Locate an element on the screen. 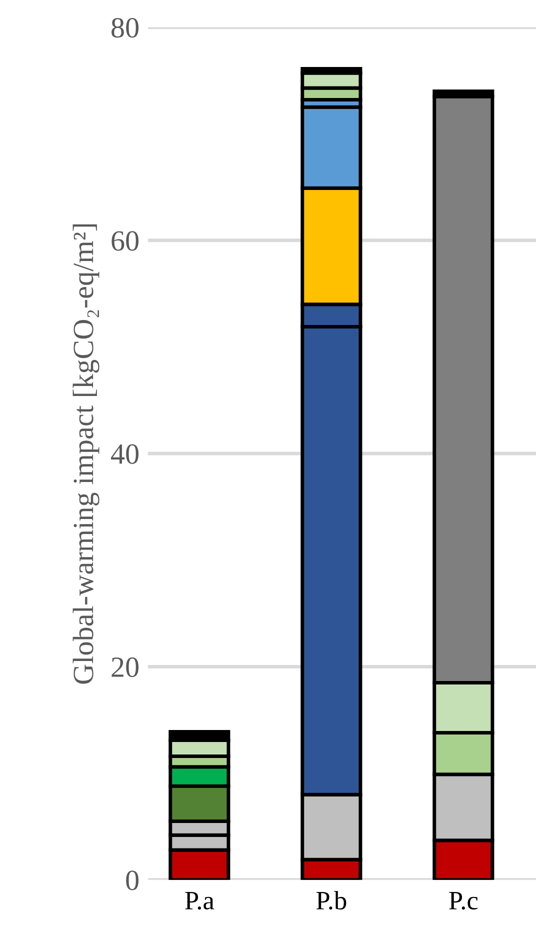 This screenshot has height=939, width=536. x-tick-label: P.b is located at coordinates (331, 900).